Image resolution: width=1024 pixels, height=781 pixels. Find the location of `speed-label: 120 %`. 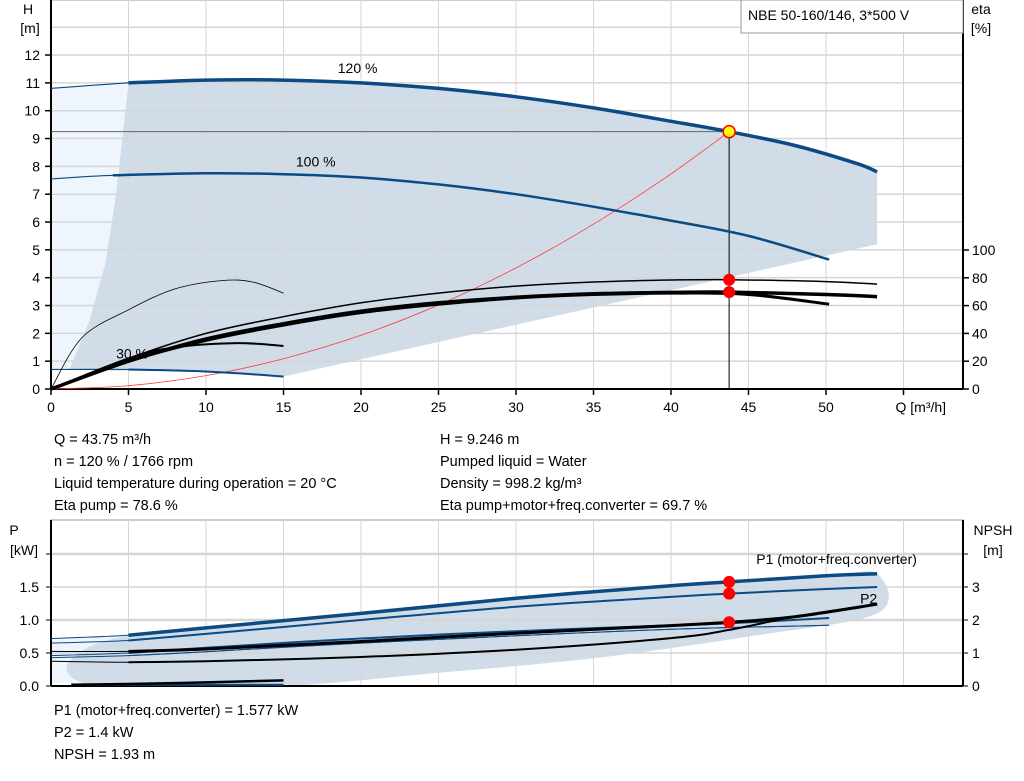

speed-label: 120 % is located at coordinates (358, 68).